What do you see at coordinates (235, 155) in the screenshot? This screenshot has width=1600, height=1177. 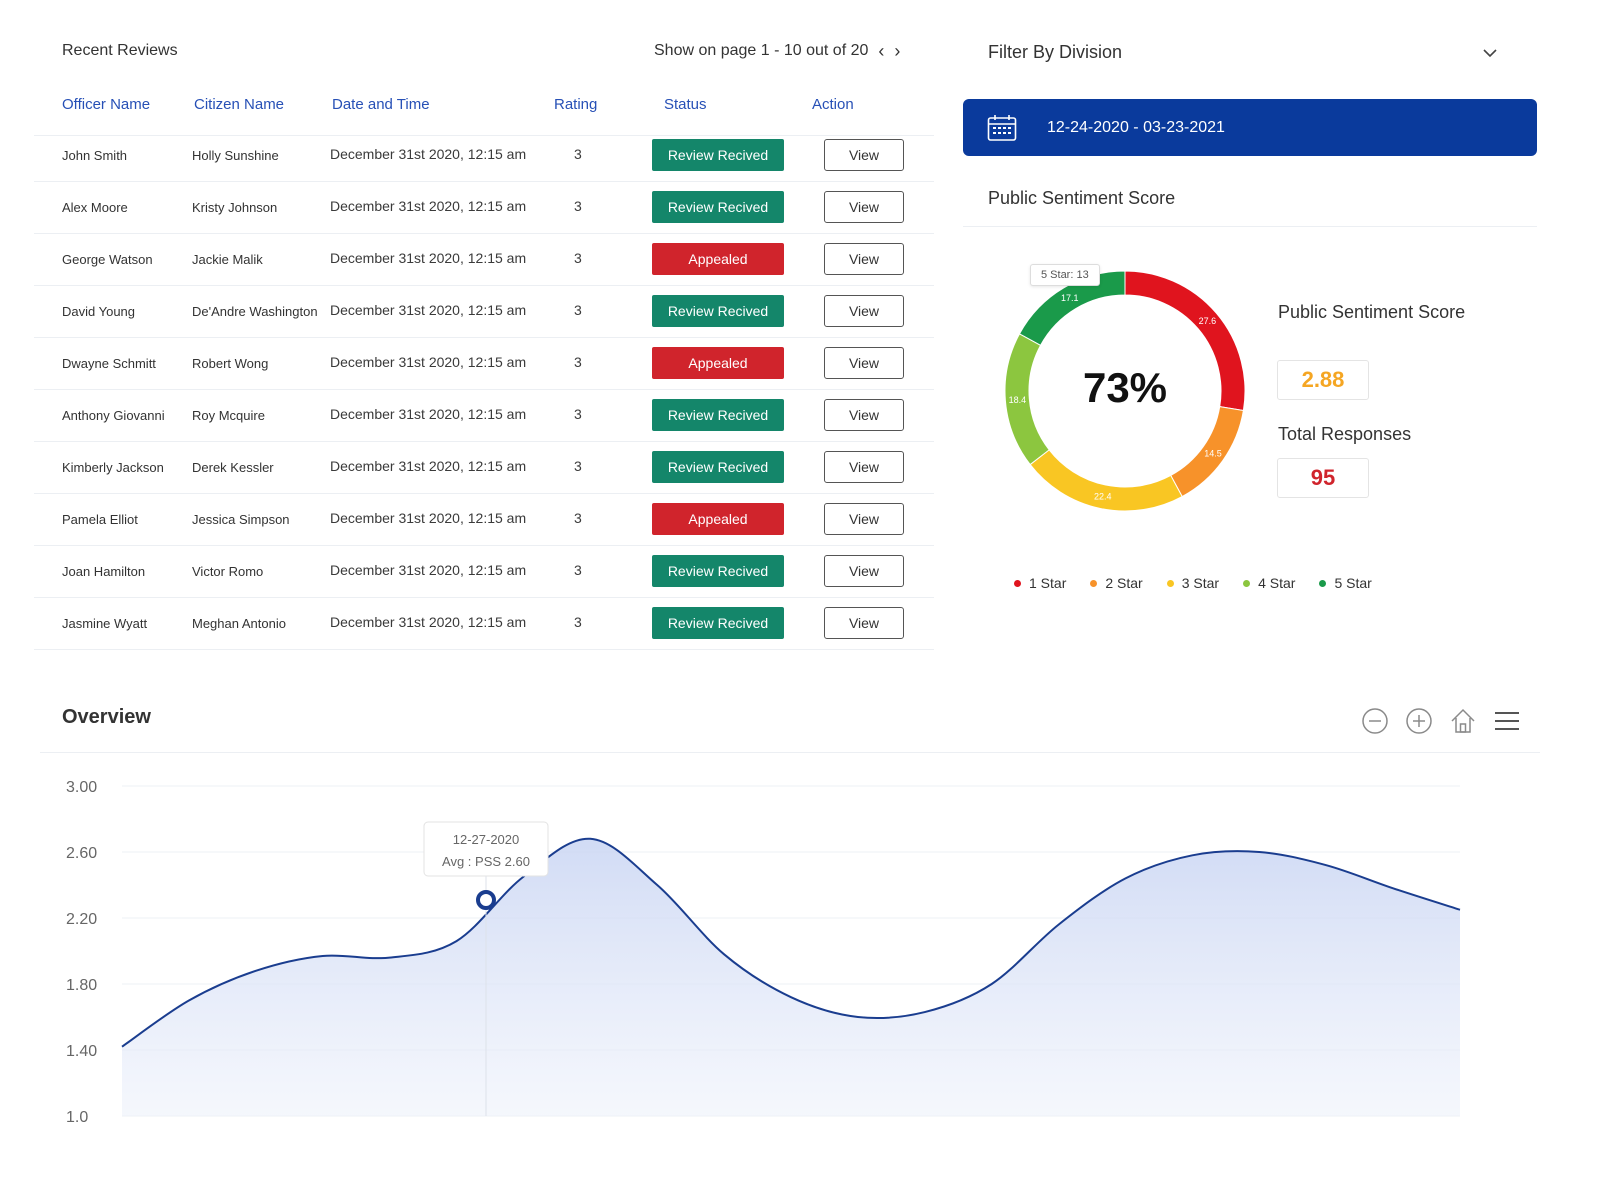 I see `citizen-name-cell: Holly Sunshine` at bounding box center [235, 155].